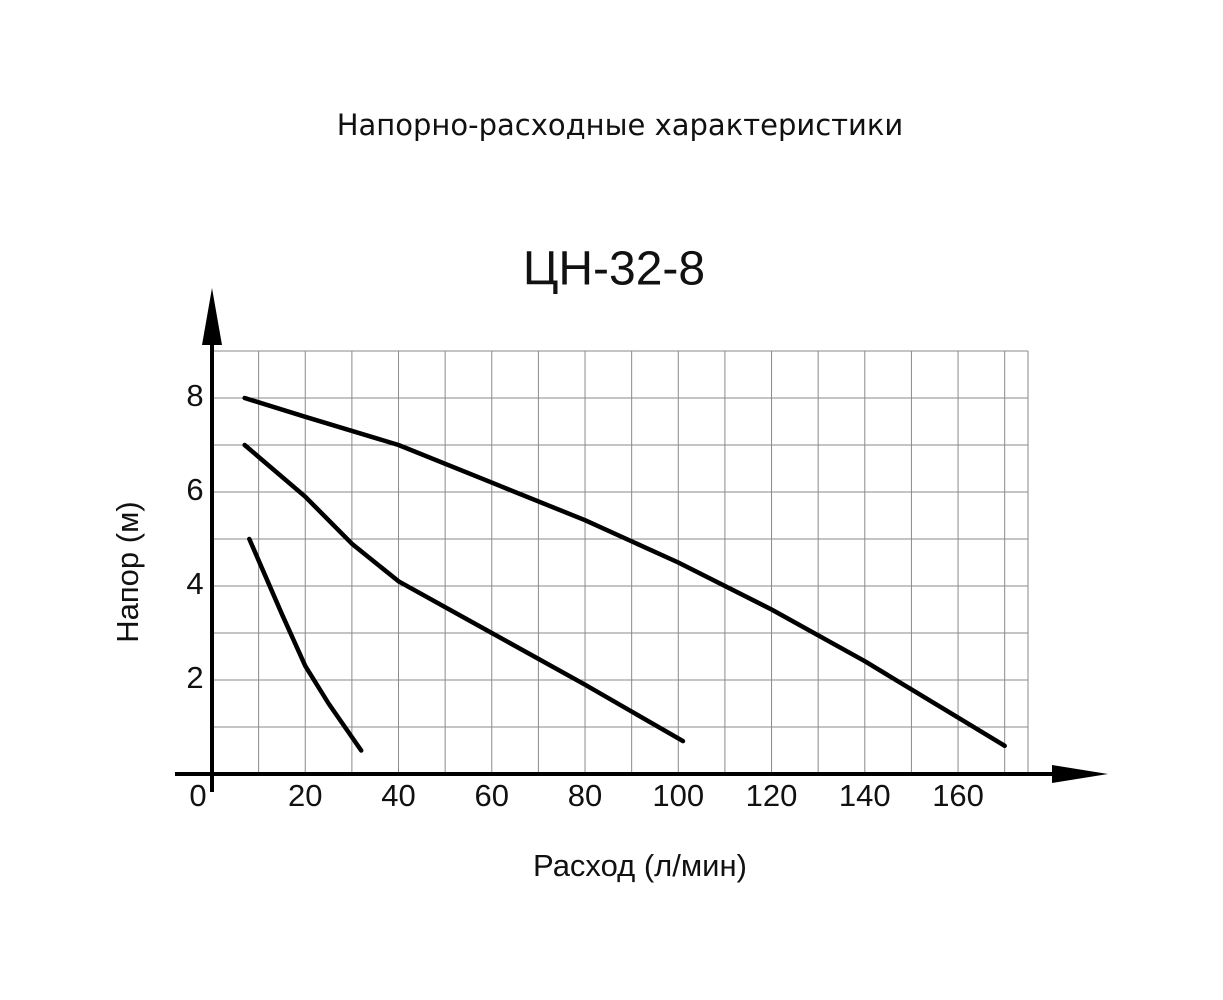 The image size is (1223, 1000). What do you see at coordinates (212, 316) in the screenshot?
I see `y-axis-arrow` at bounding box center [212, 316].